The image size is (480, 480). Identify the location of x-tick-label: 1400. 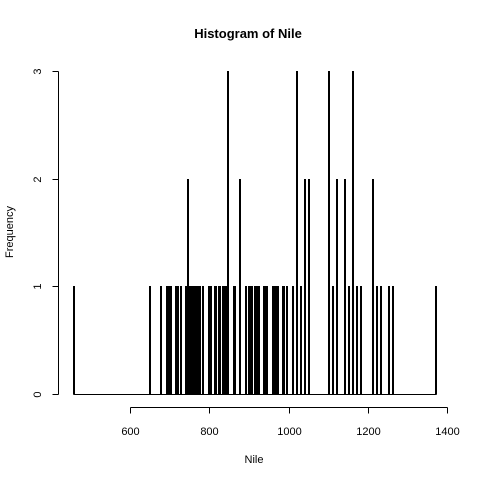
(447, 432).